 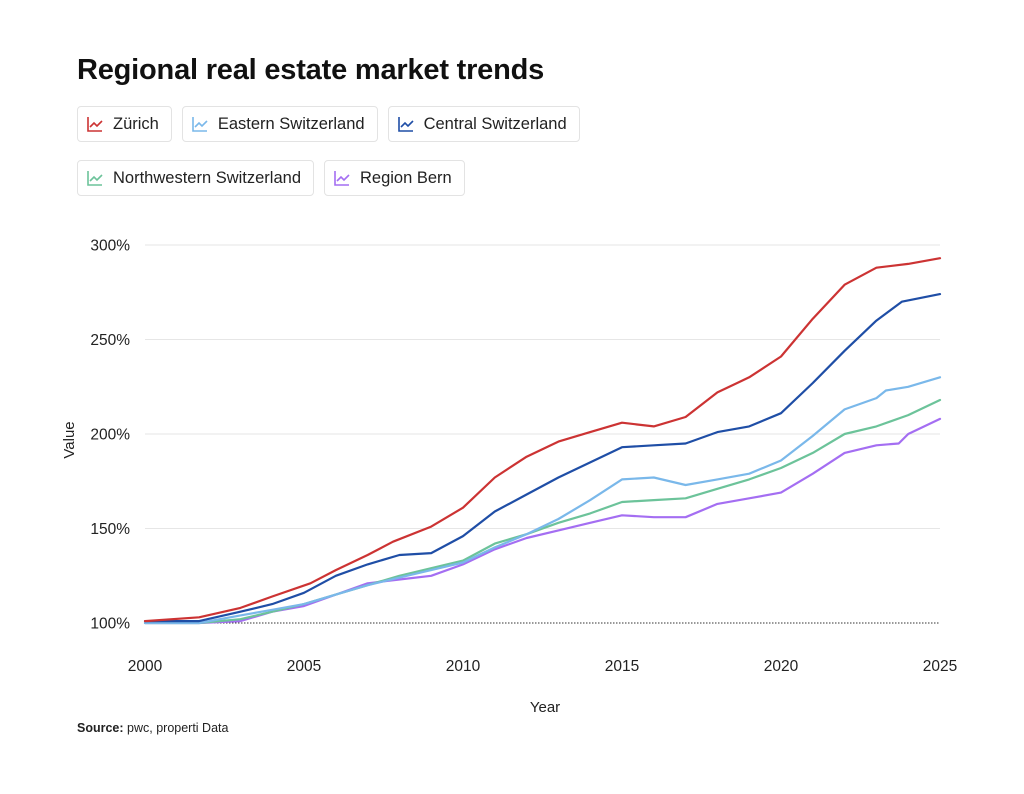 What do you see at coordinates (110, 340) in the screenshot?
I see `y-tick-label: 250%` at bounding box center [110, 340].